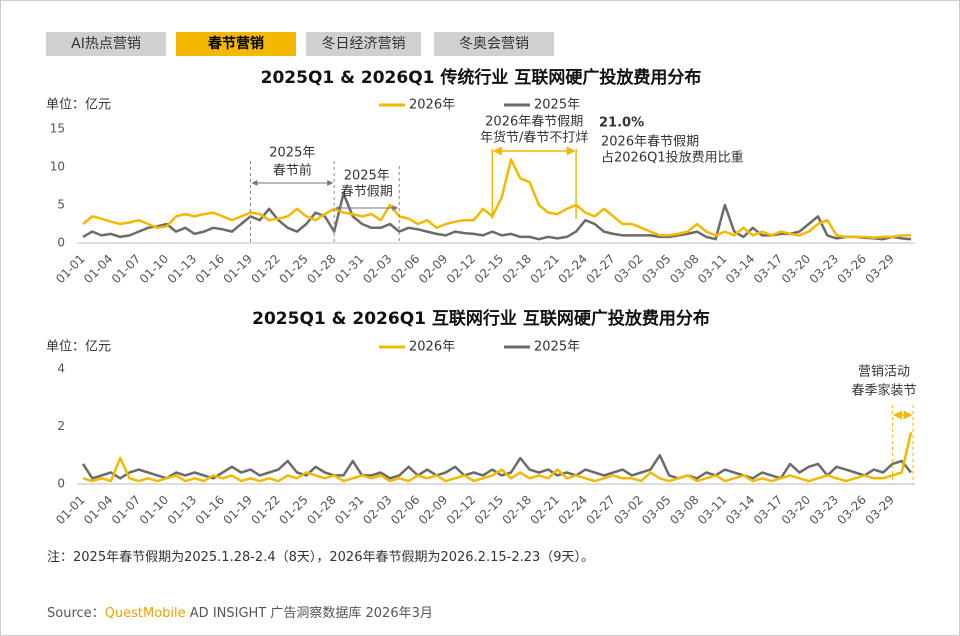 The image size is (960, 636). Describe the element at coordinates (76, 613) in the screenshot. I see `source-label: Source：` at that location.